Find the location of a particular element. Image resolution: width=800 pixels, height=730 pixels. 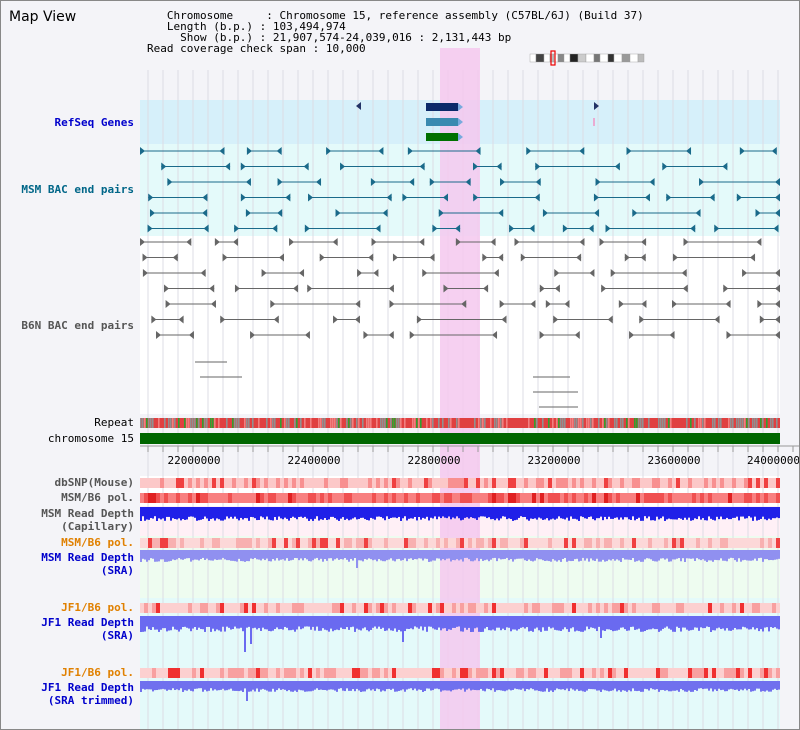

ideogram-band is located at coordinates (574, 58).